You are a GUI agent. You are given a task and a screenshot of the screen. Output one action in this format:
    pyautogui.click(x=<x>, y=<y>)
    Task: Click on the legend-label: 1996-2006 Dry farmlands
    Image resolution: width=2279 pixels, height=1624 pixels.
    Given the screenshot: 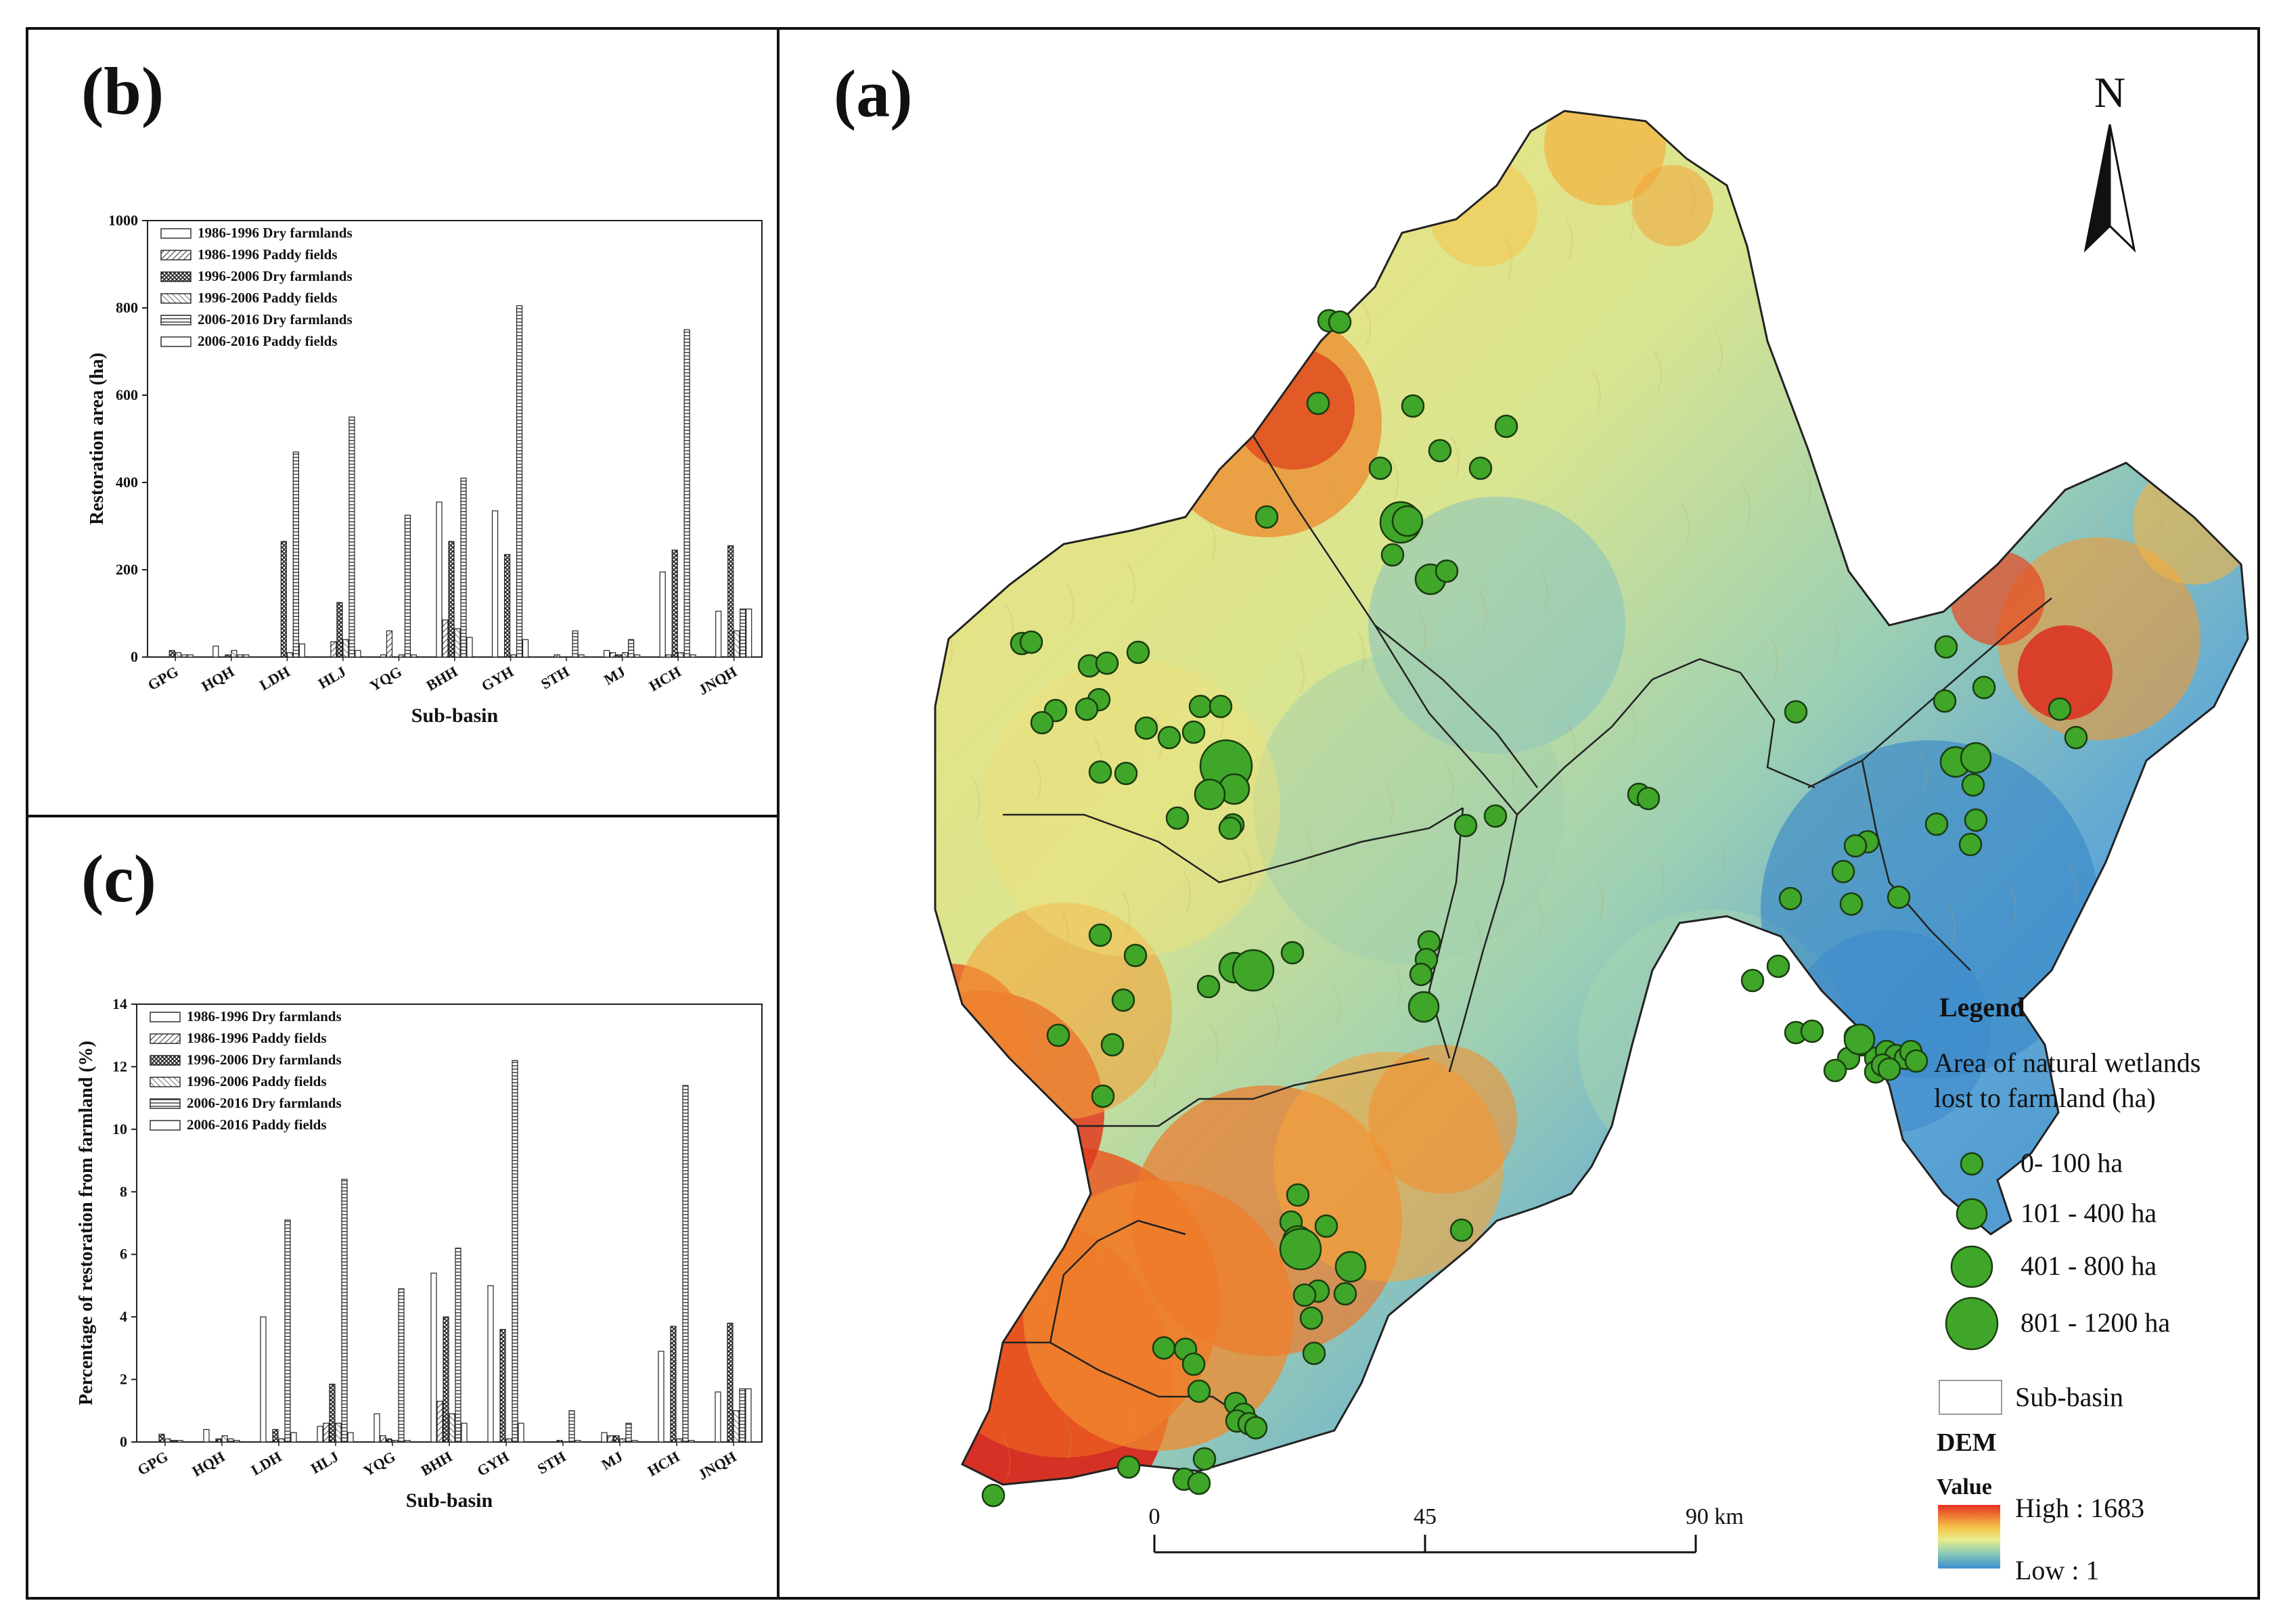 What is the action you would take?
    pyautogui.click(x=275, y=276)
    